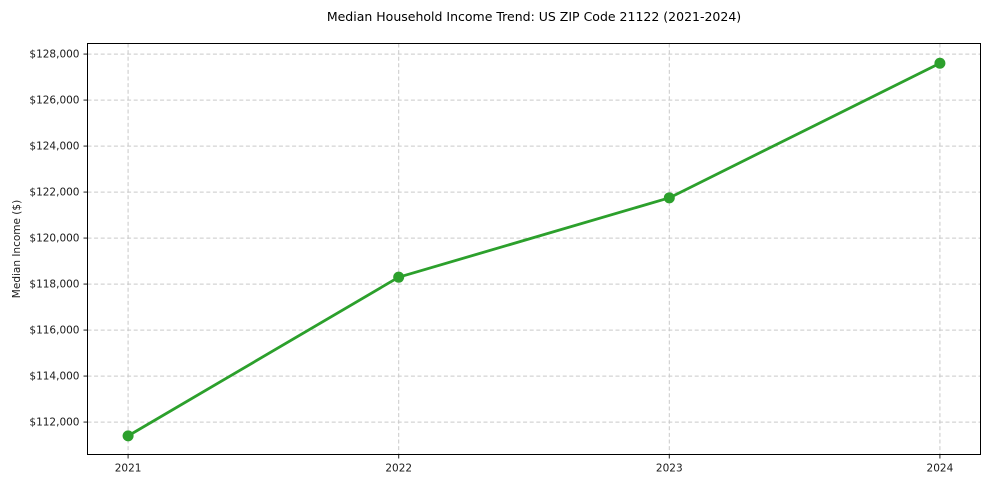 This screenshot has width=989, height=490. I want to click on y-tick-label: $128,000, so click(54, 55).